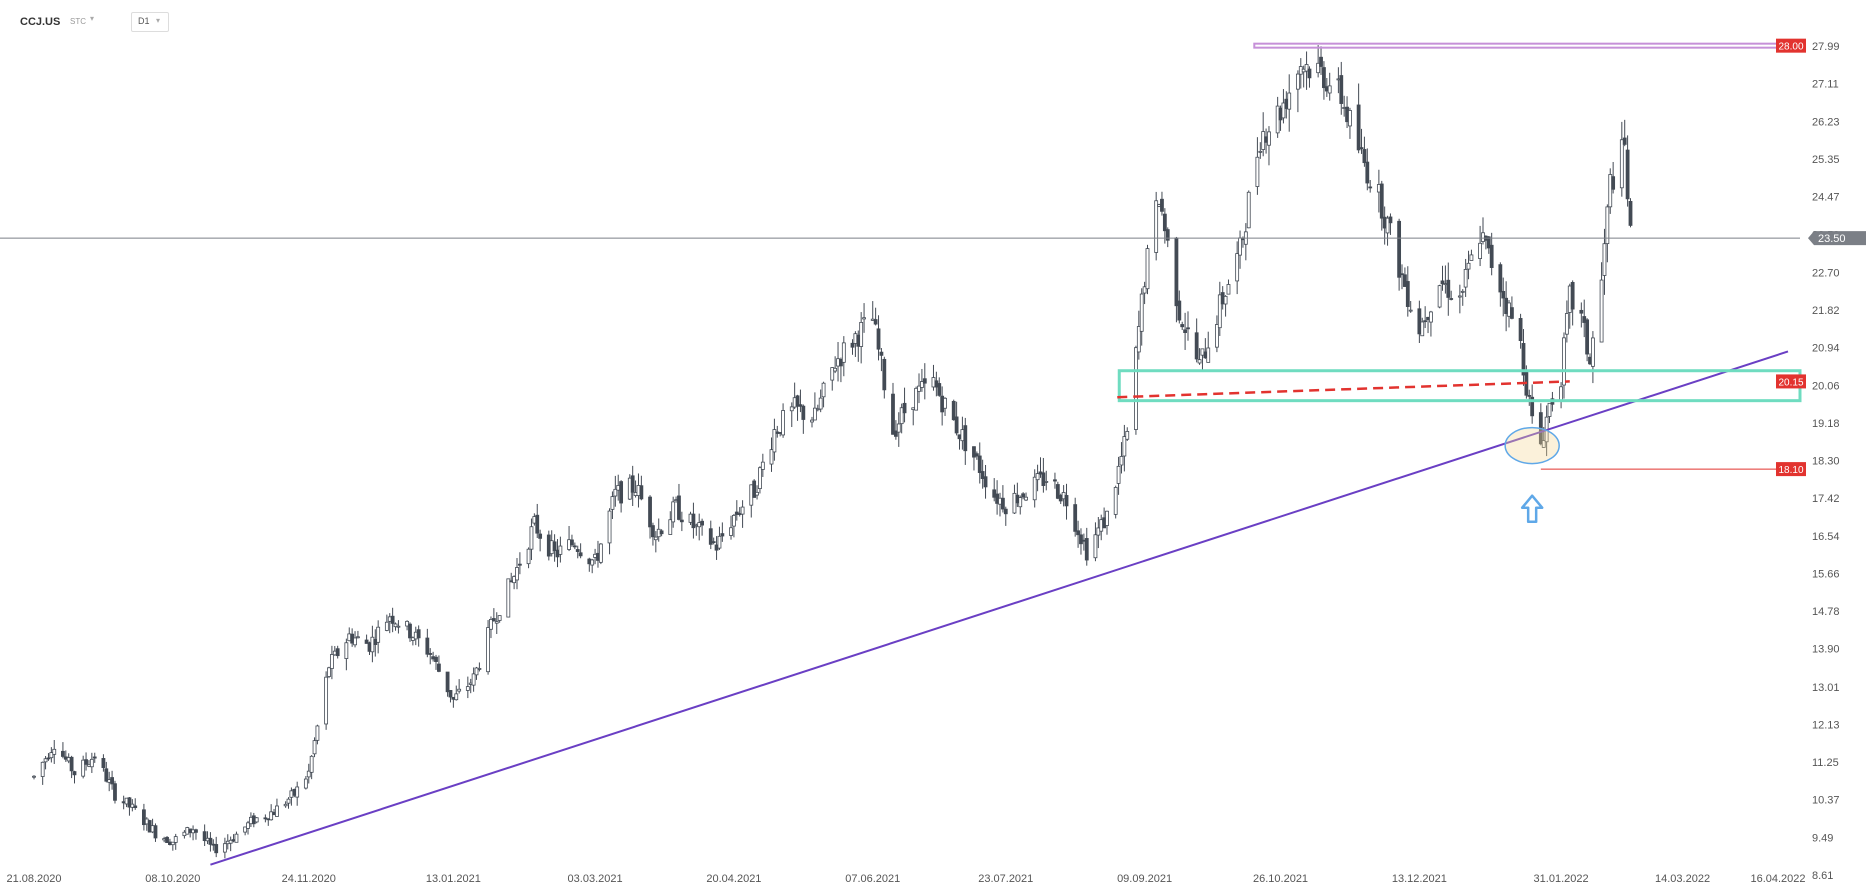 The width and height of the screenshot is (1866, 889). What do you see at coordinates (144, 21) in the screenshot?
I see `timeframe-label: D1` at bounding box center [144, 21].